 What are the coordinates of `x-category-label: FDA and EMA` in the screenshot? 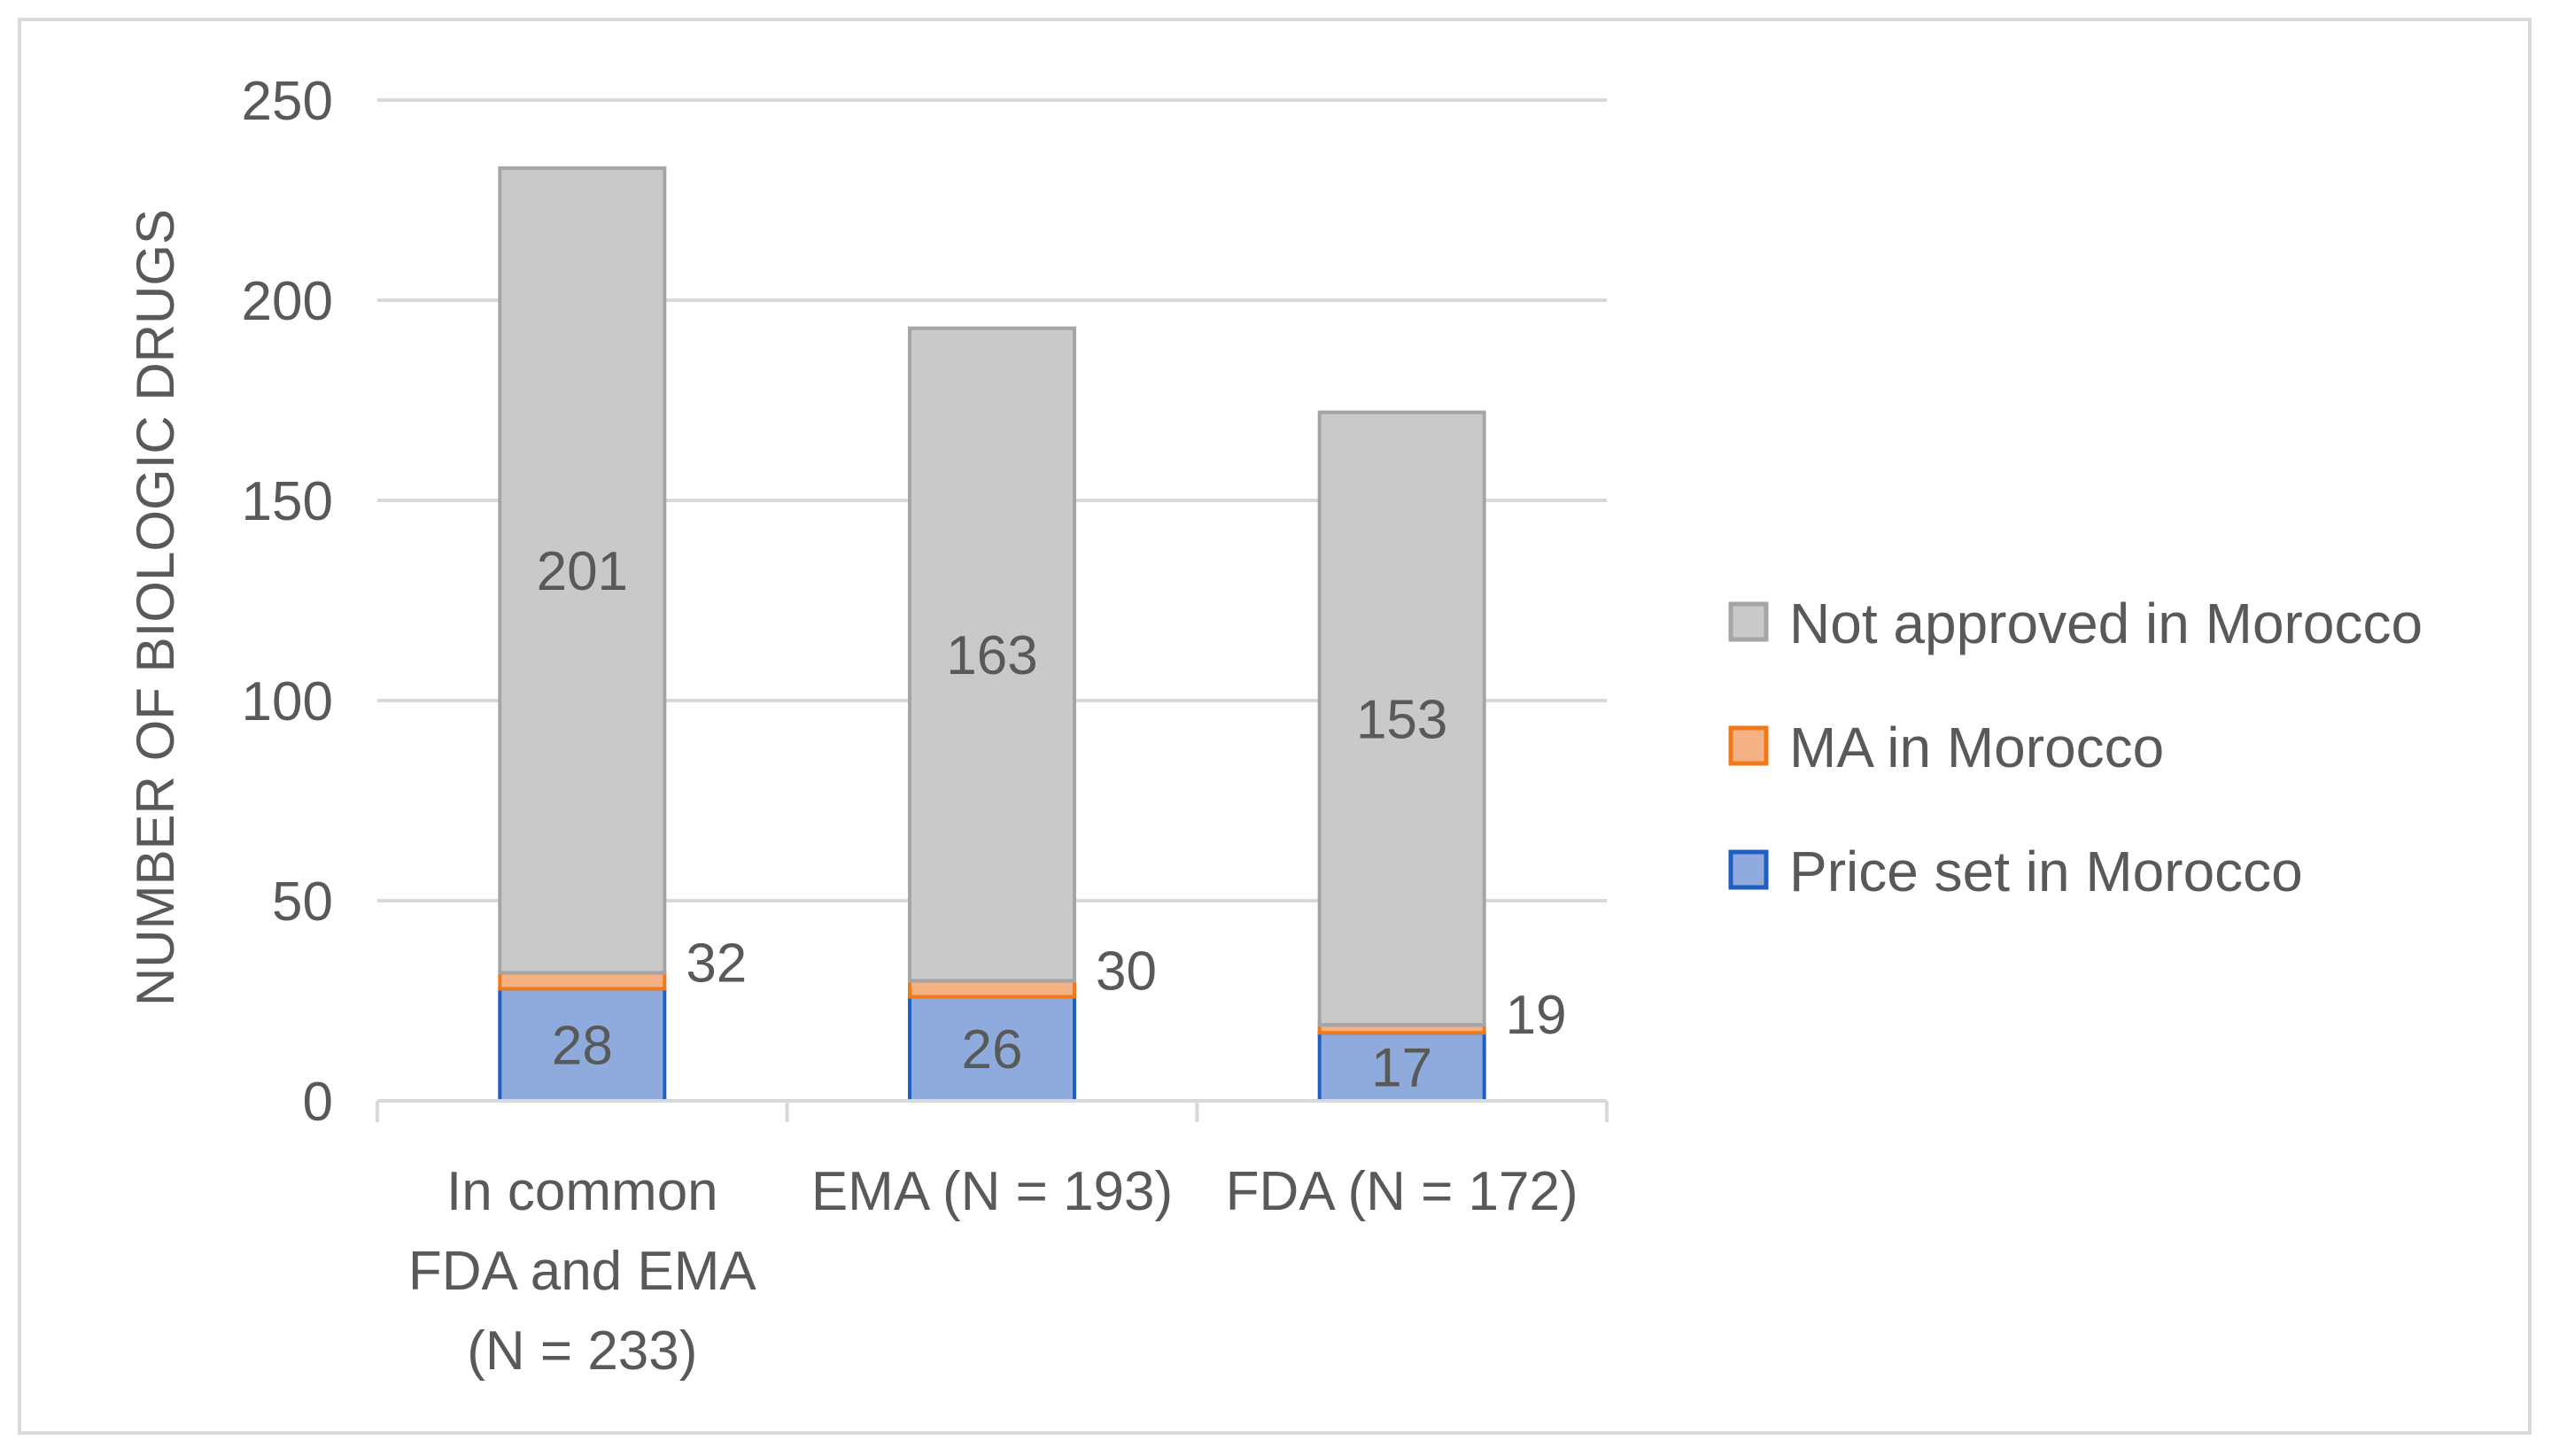 It's located at (582, 1271).